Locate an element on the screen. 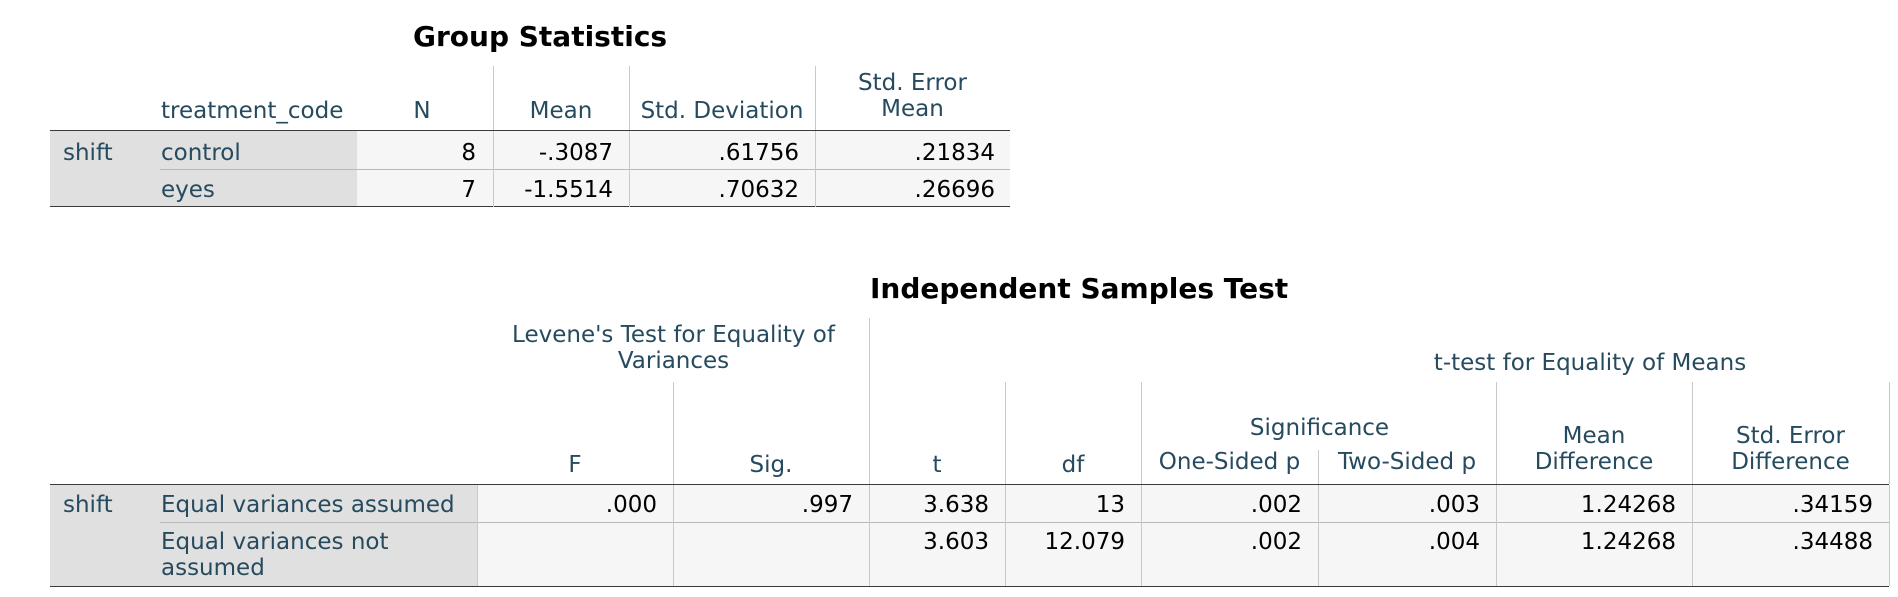 The height and width of the screenshot is (597, 1898). significance-header: Significance is located at coordinates (1319, 428).